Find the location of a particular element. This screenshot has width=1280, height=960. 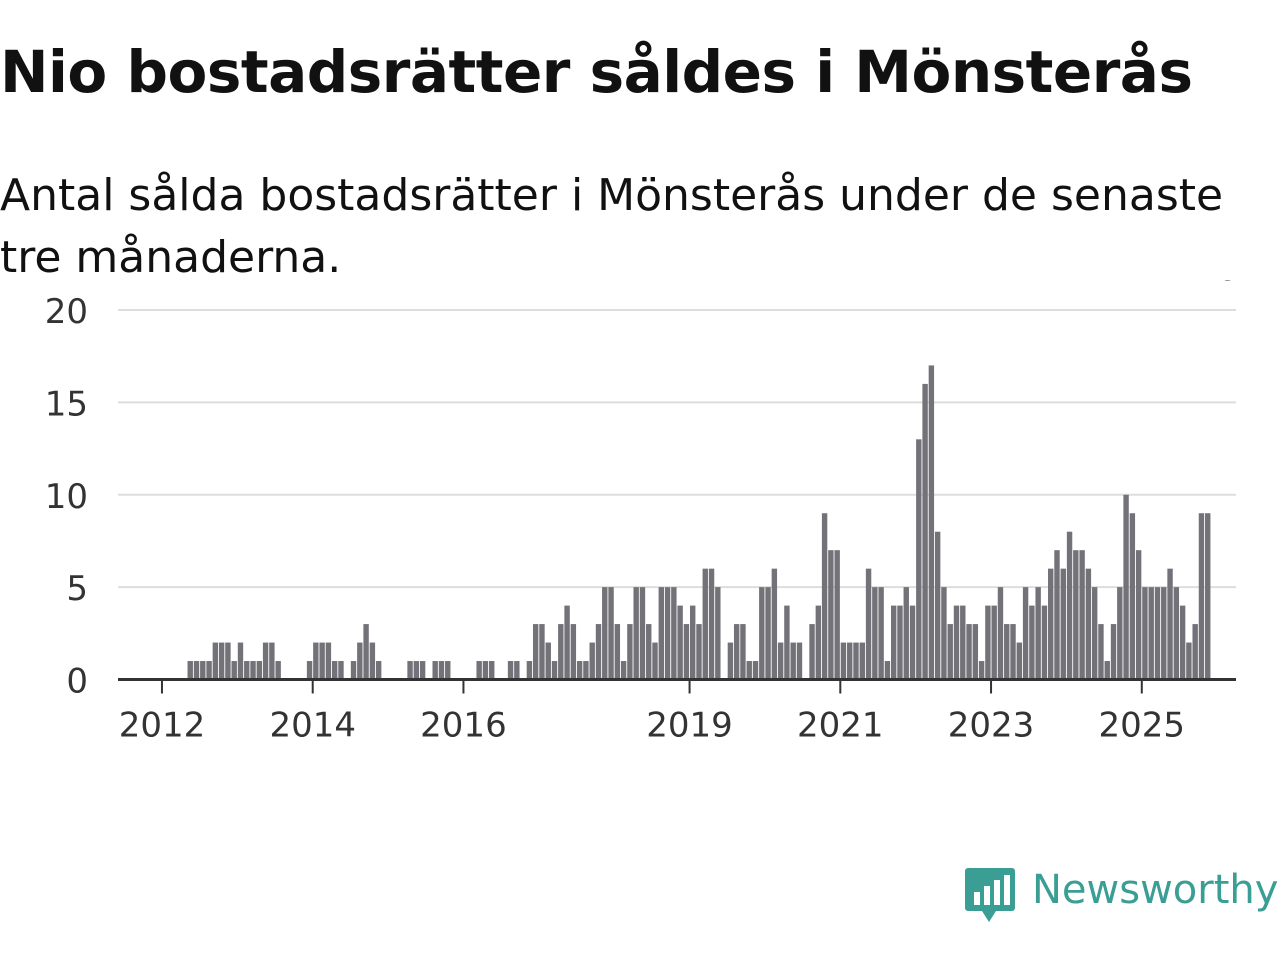

x-axis is located at coordinates (677, 686).